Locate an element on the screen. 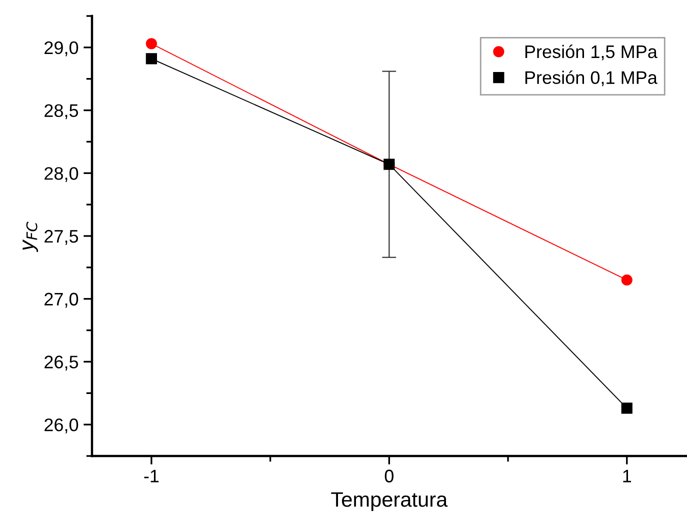 The image size is (687, 527). y-axis-title: y$_{FC}$ is located at coordinates (30, 237).